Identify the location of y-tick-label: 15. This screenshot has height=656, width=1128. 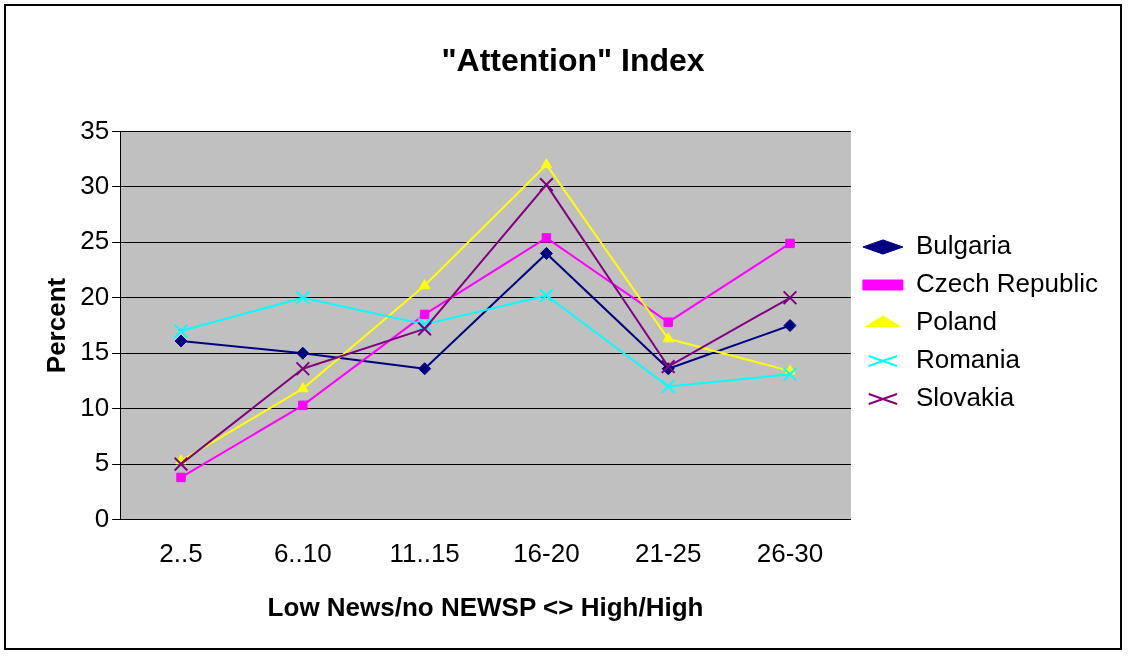
(95, 351).